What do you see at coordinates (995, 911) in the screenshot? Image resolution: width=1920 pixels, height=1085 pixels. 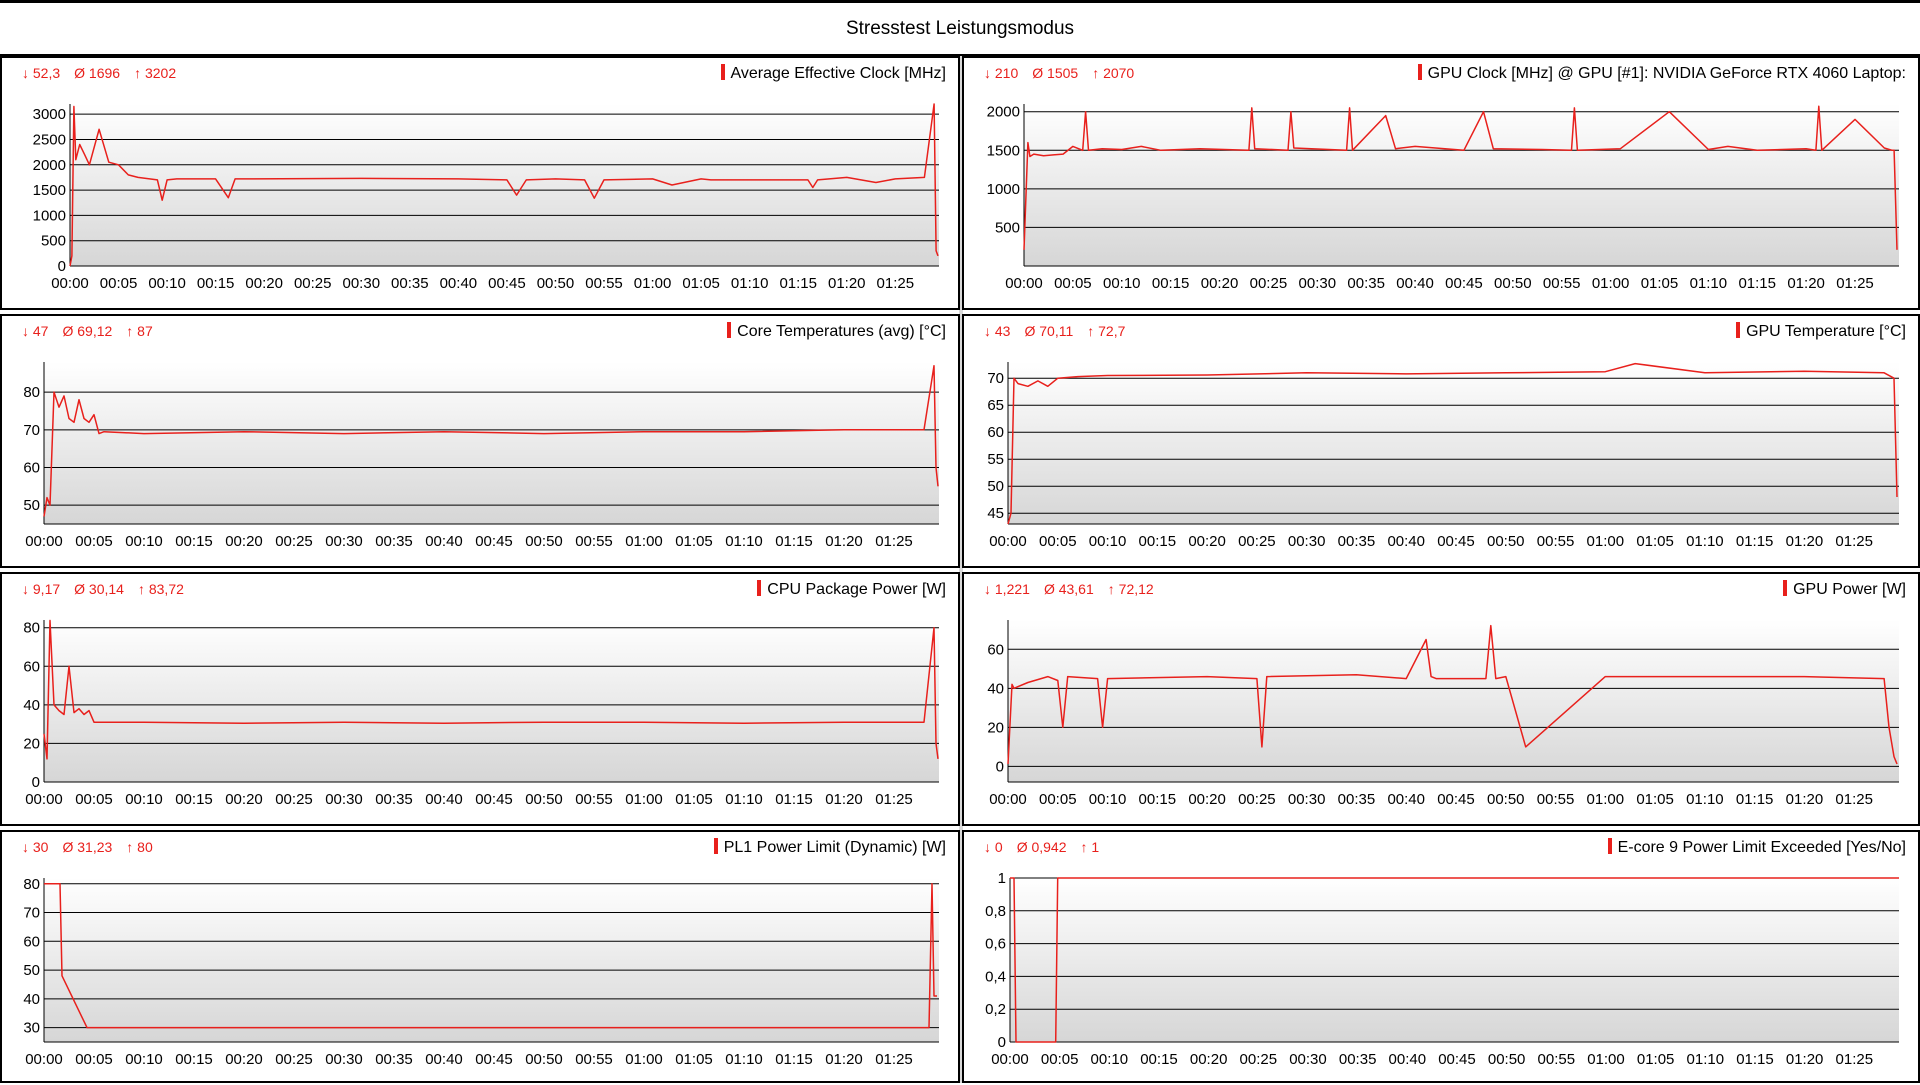 I see `y-tick-label: 0,8` at bounding box center [995, 911].